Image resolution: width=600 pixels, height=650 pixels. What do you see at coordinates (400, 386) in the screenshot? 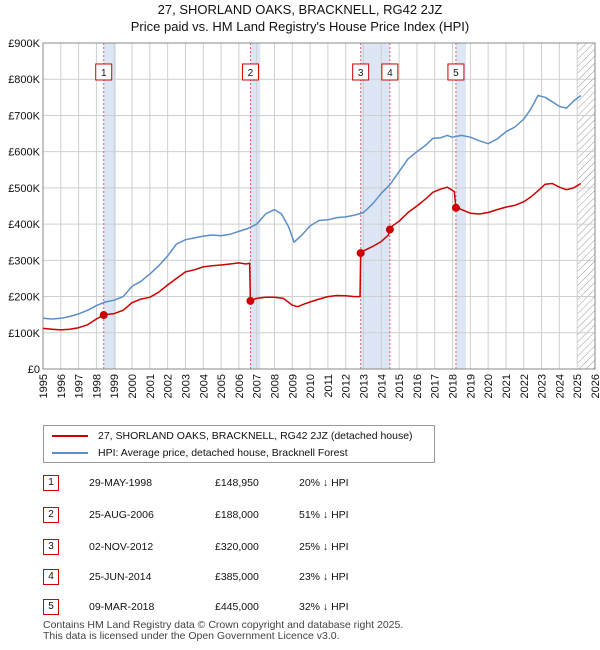
I see `x-tick-label: 2015` at bounding box center [400, 386].